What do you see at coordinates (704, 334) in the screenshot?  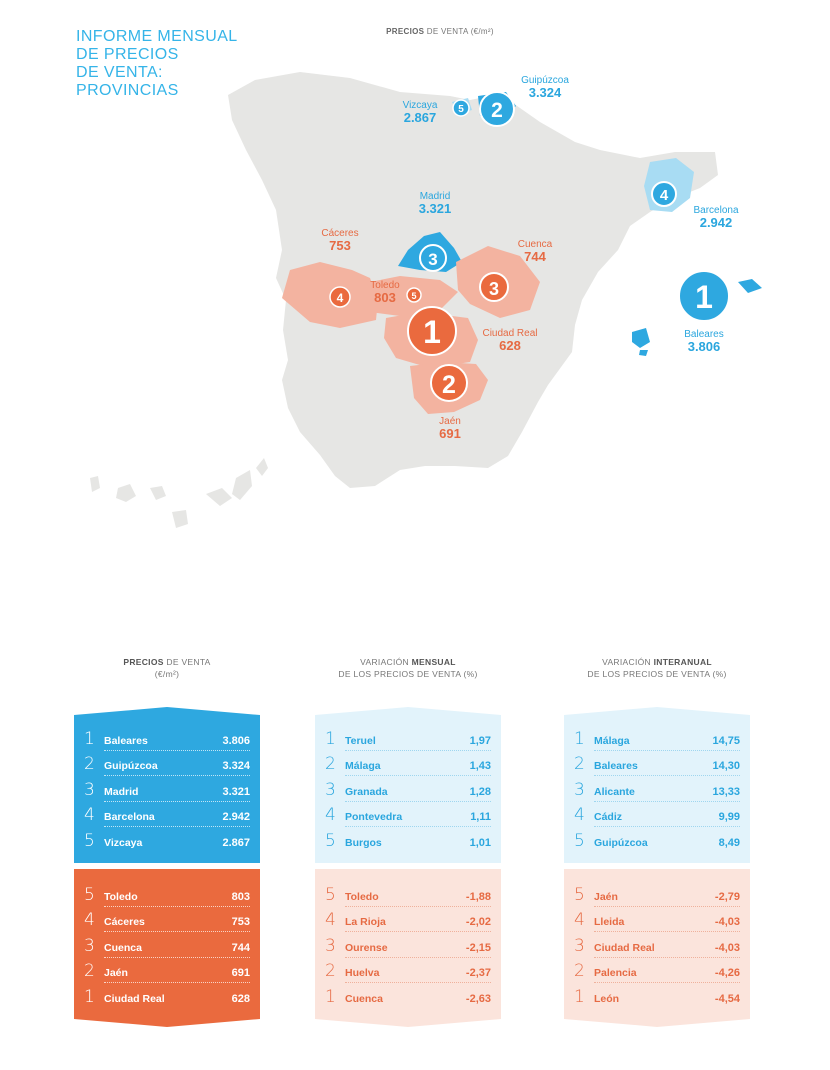 I see `province-name: Baleares` at bounding box center [704, 334].